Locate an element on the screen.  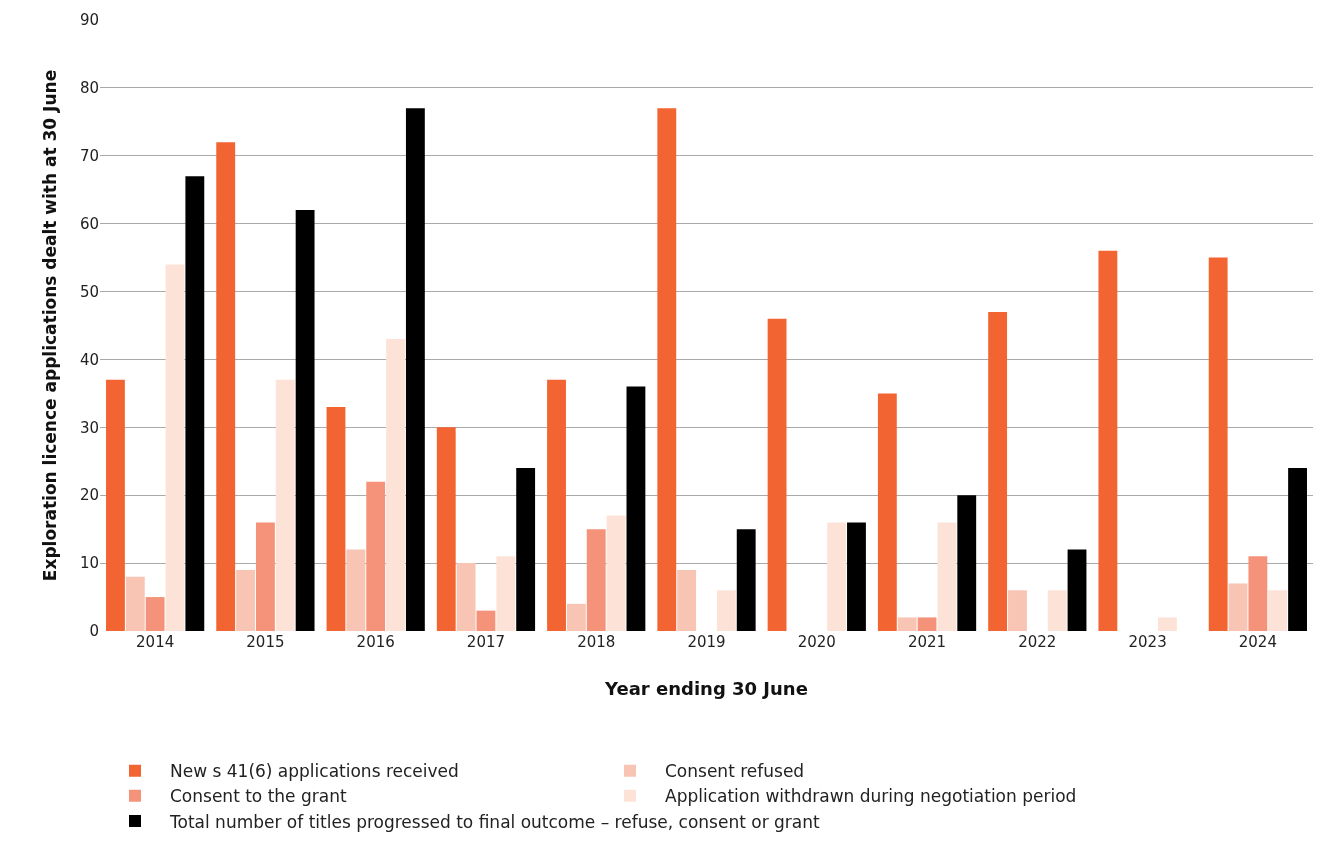
legend-label: Consent to the grant is located at coordinates (258, 796).